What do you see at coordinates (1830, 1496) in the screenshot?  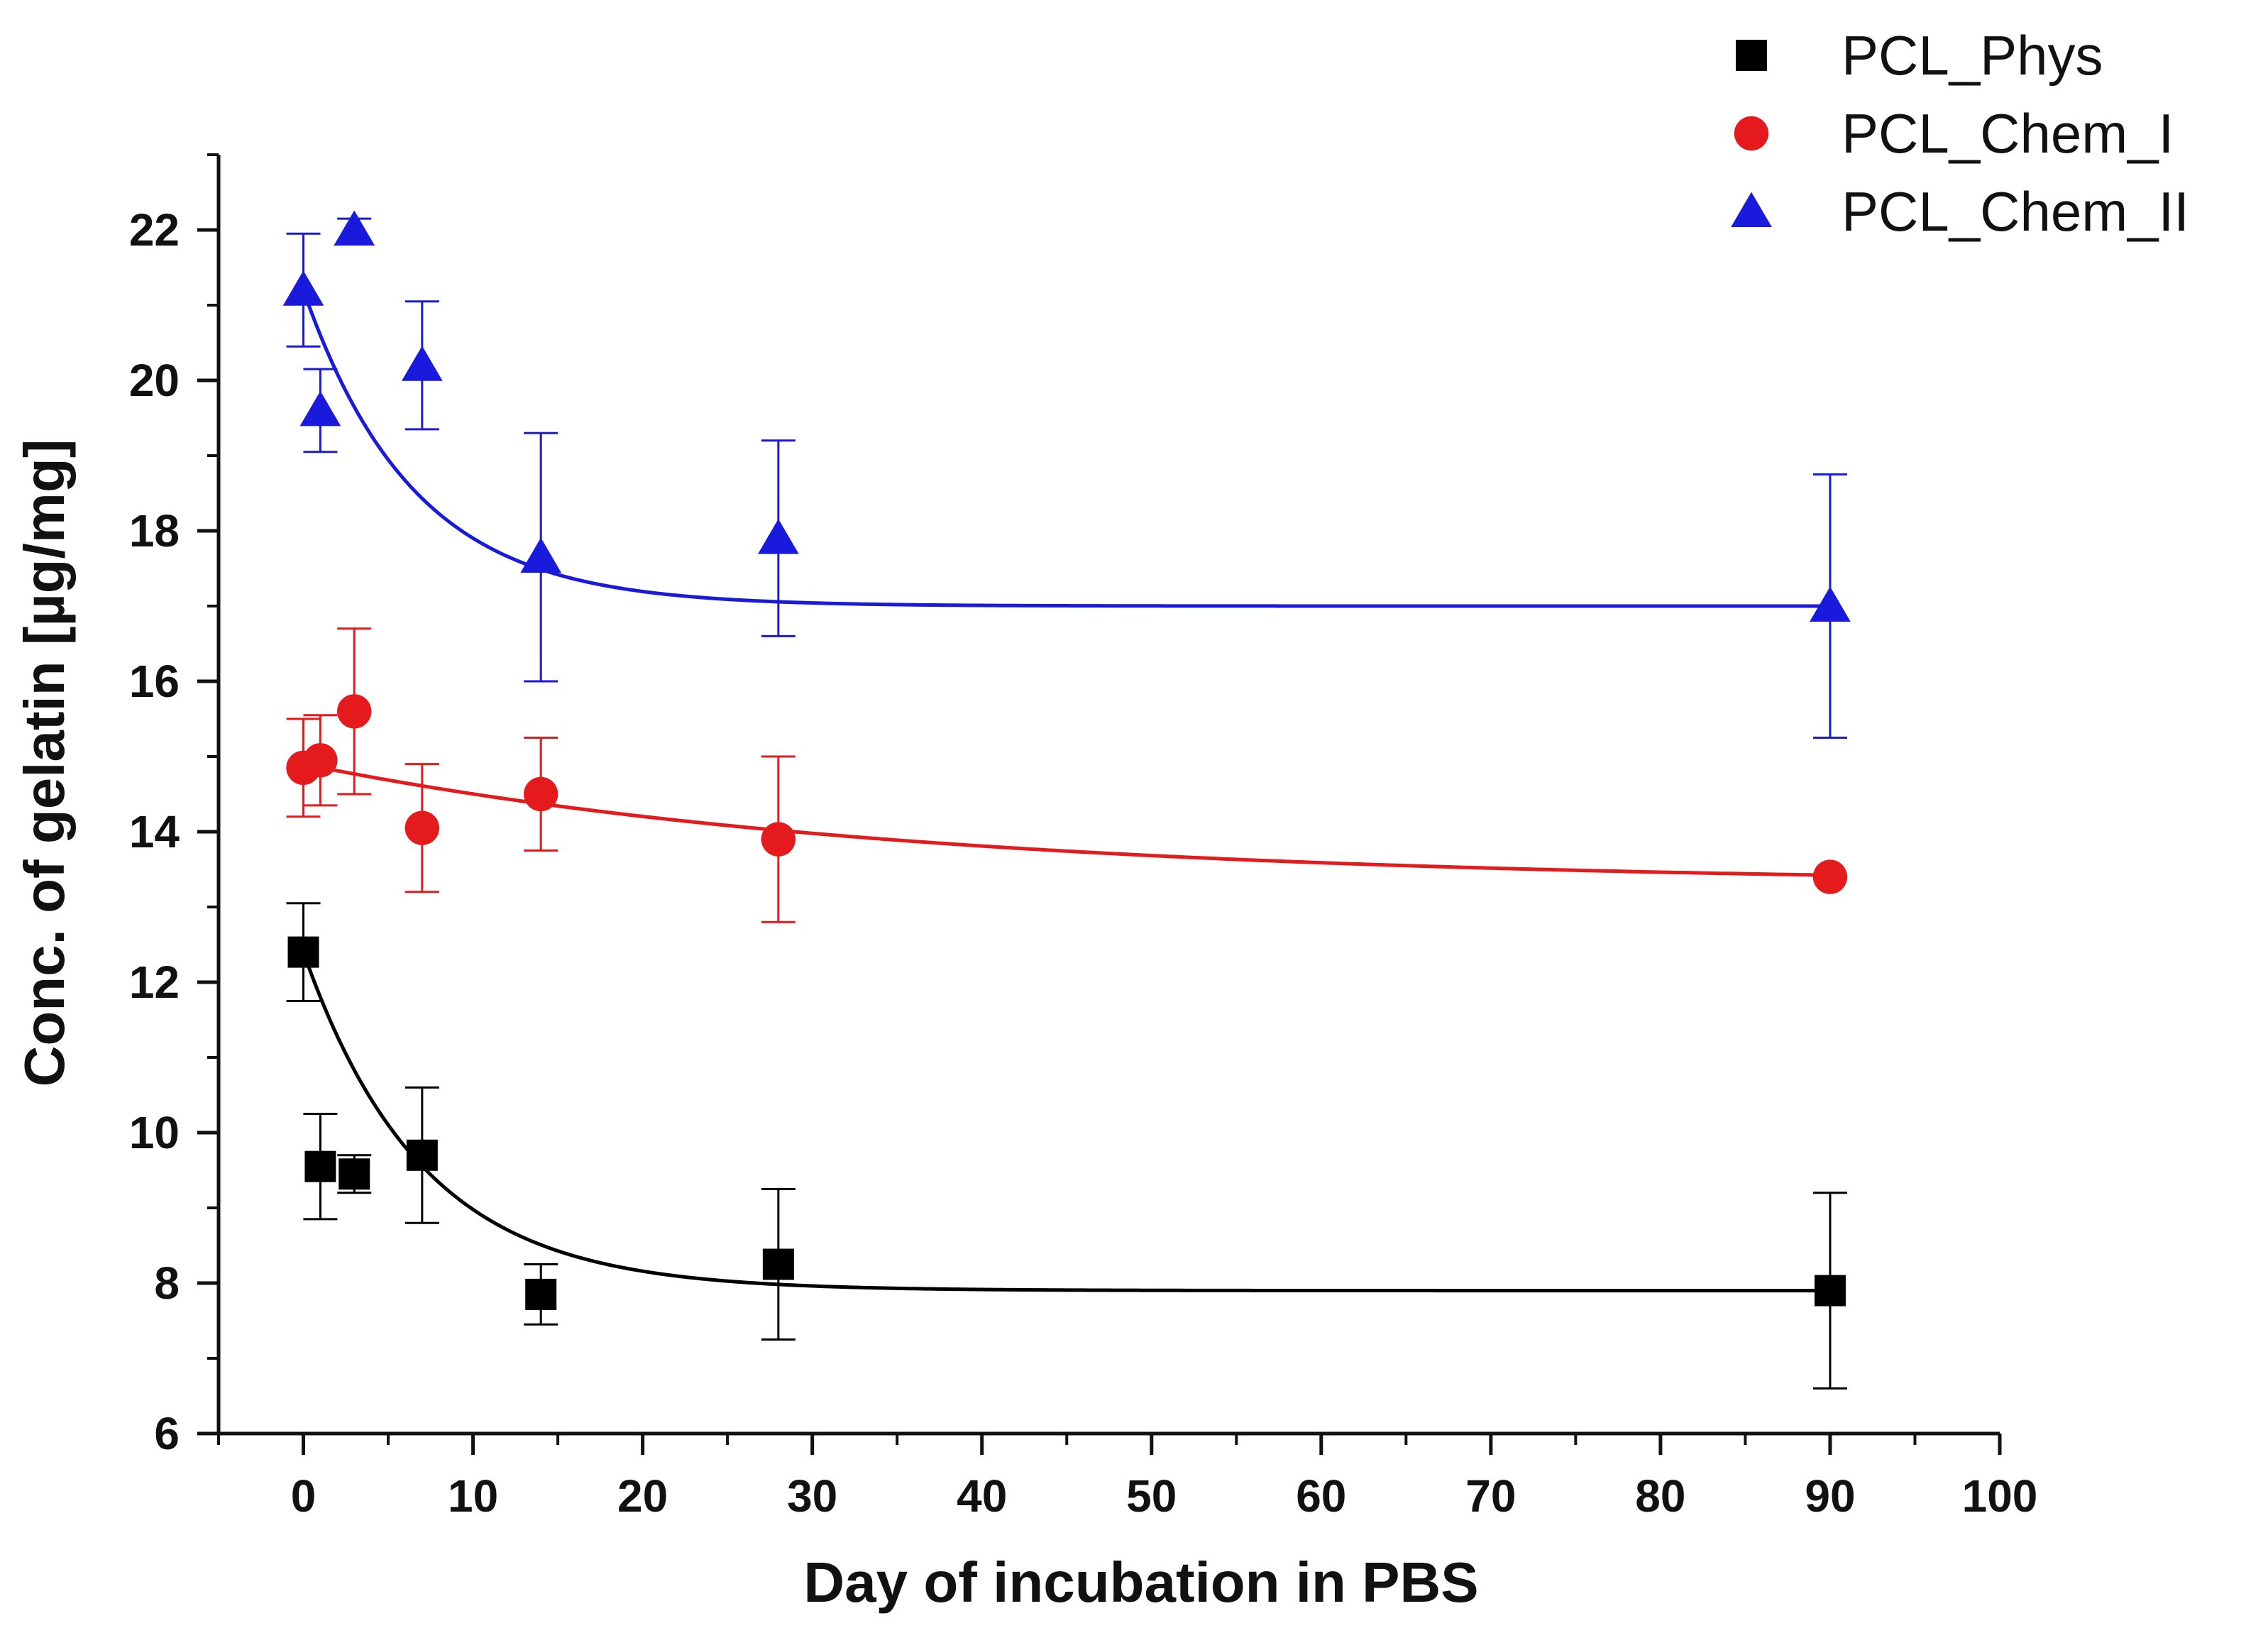 I see `x-tick-label: 90` at bounding box center [1830, 1496].